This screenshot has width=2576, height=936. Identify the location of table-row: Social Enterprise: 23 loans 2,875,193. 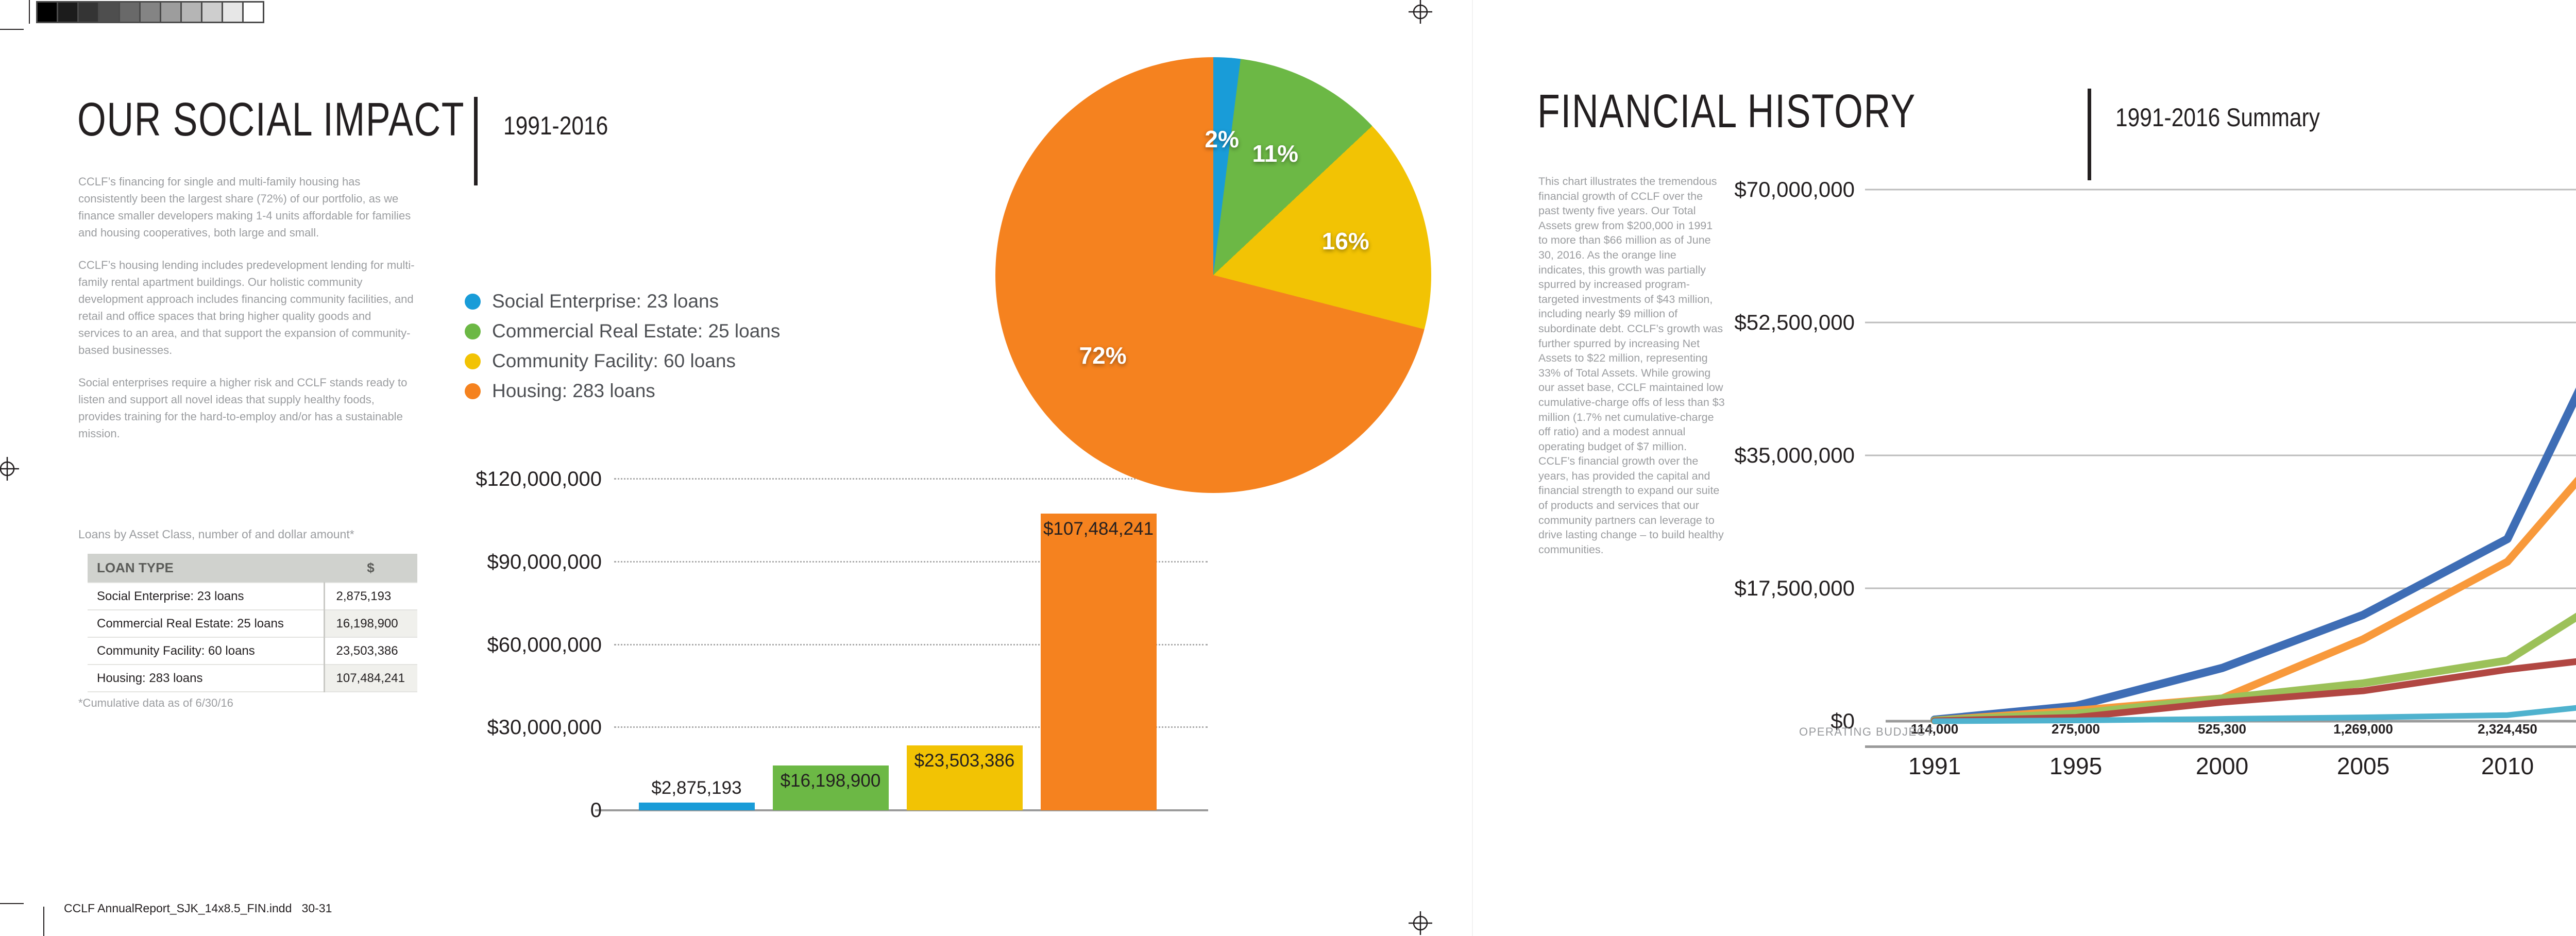
(252, 596).